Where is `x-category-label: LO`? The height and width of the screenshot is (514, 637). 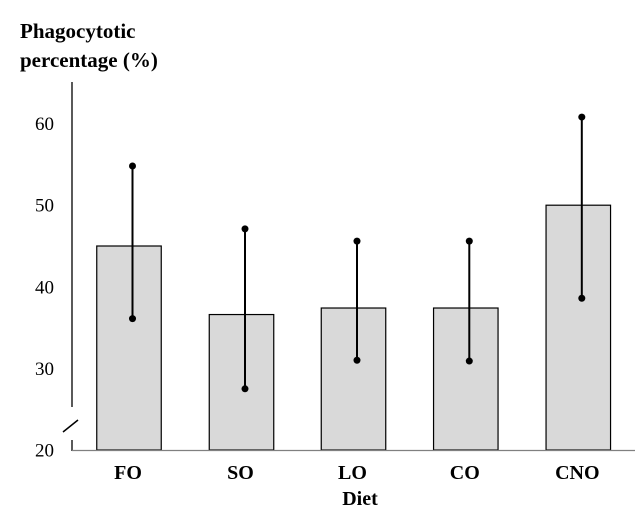
x-category-label: LO is located at coordinates (352, 473).